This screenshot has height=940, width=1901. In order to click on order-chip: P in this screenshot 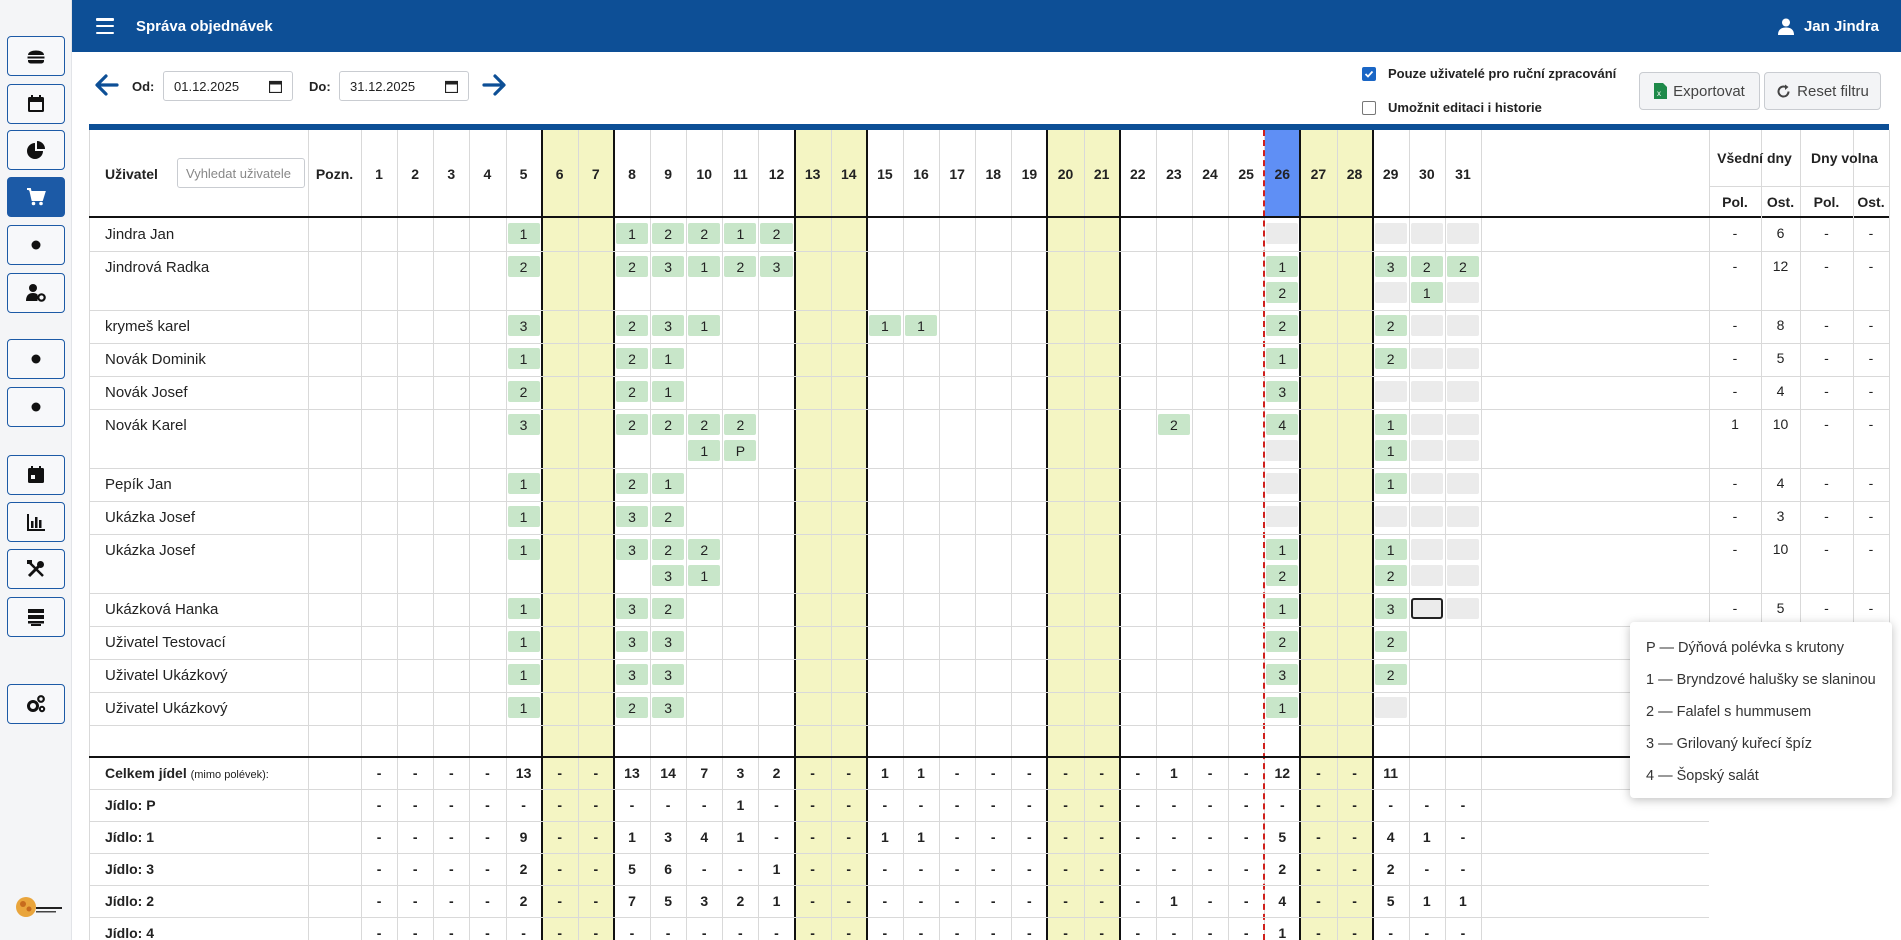, I will do `click(740, 450)`.